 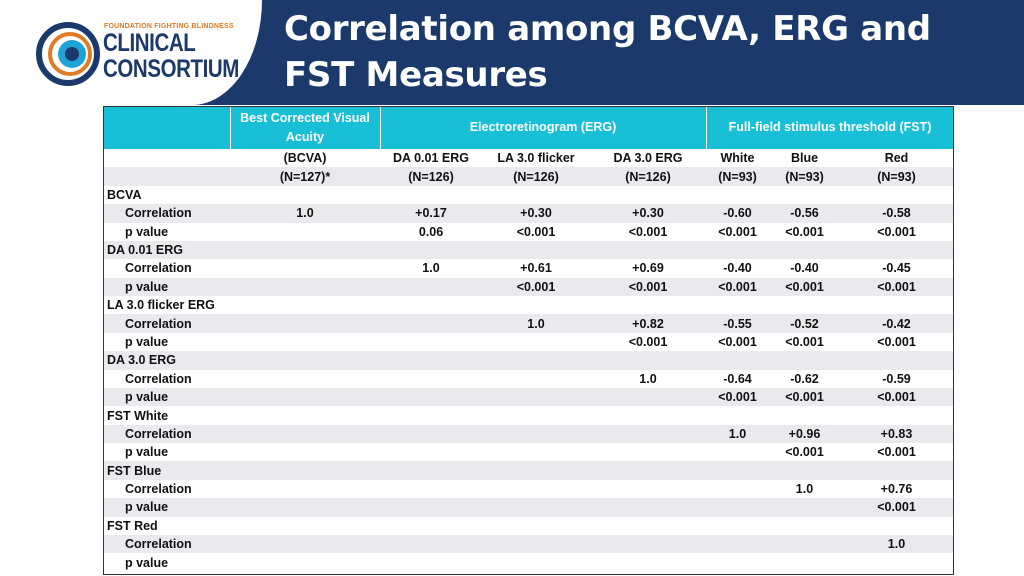 What do you see at coordinates (607, 29) in the screenshot?
I see `title-line-1: Correlation among BCVA, ERG and` at bounding box center [607, 29].